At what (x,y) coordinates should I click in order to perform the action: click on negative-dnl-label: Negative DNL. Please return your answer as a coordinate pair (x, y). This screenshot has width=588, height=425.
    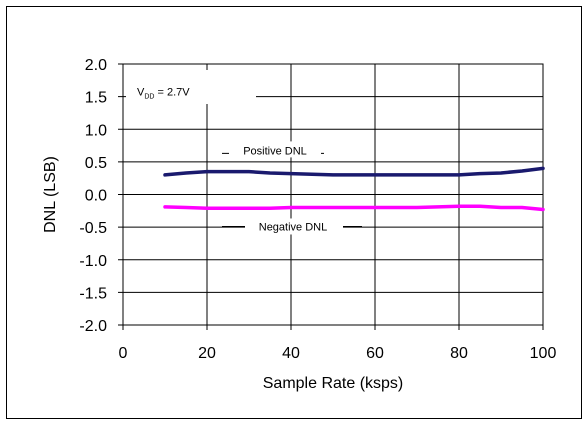
    Looking at the image, I should click on (293, 227).